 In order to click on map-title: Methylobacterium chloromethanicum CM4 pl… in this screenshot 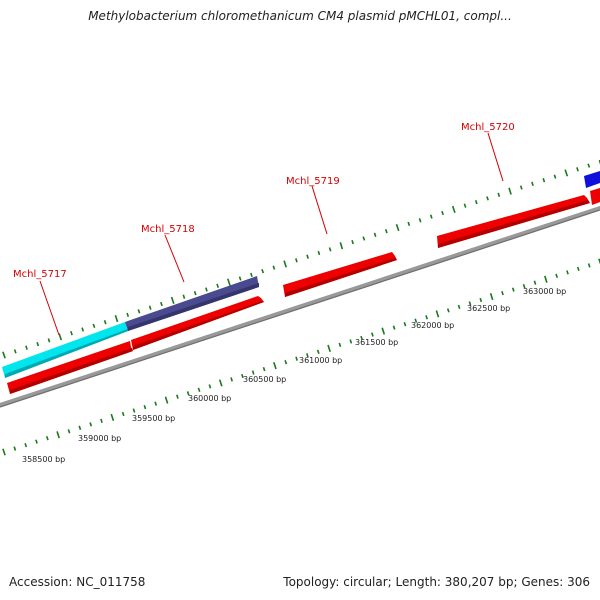, I will do `click(300, 16)`.